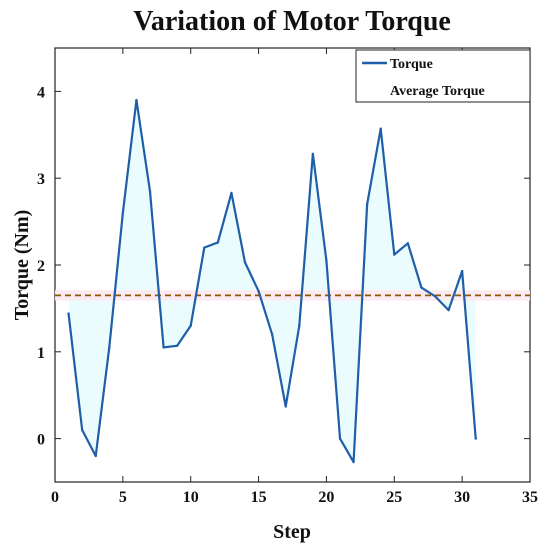 This screenshot has height=550, width=549. Describe the element at coordinates (292, 532) in the screenshot. I see `x-axis-label: Step` at that location.